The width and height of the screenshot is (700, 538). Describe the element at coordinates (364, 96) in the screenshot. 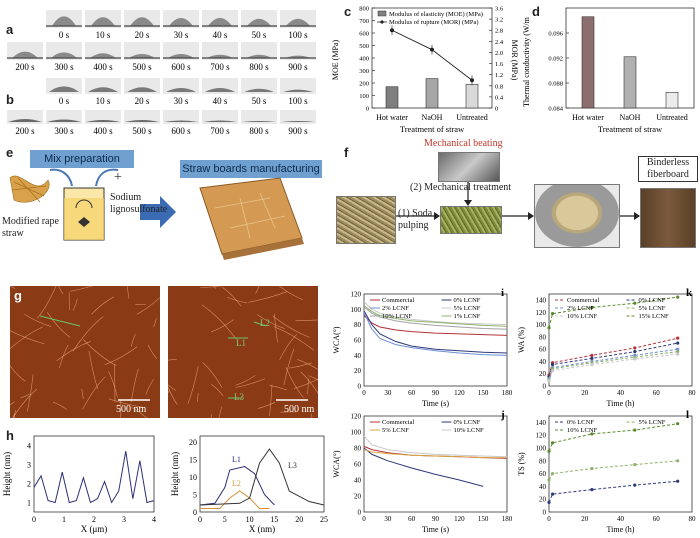

I see `c-left-tick: 100` at that location.